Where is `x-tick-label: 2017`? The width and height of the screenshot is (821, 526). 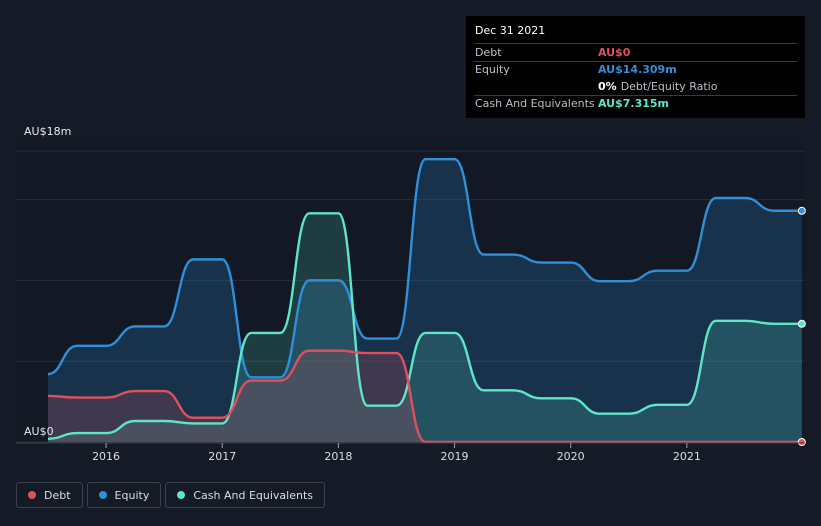
x-tick-label: 2017 is located at coordinates (222, 456).